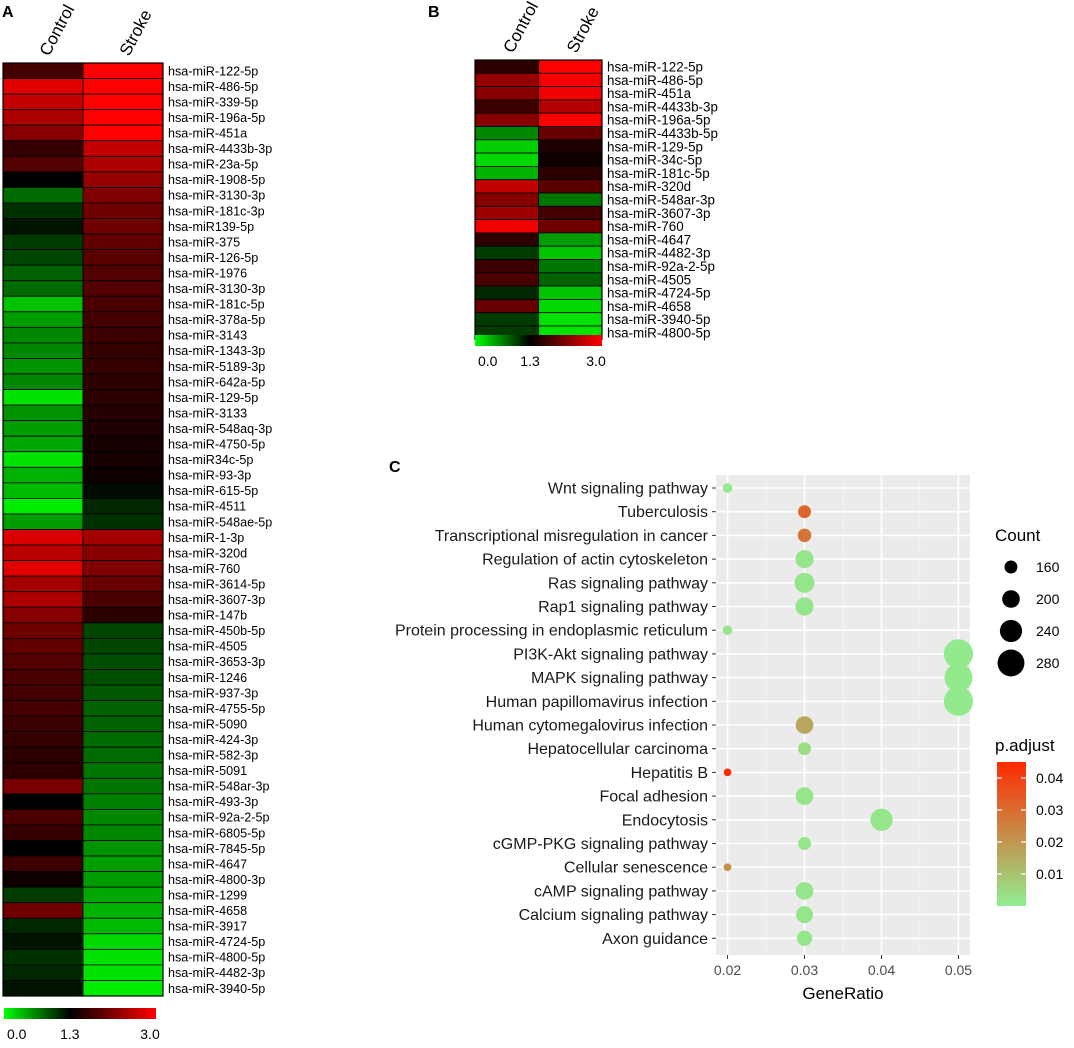  What do you see at coordinates (80, 1013) in the screenshot?
I see `colorbar` at bounding box center [80, 1013].